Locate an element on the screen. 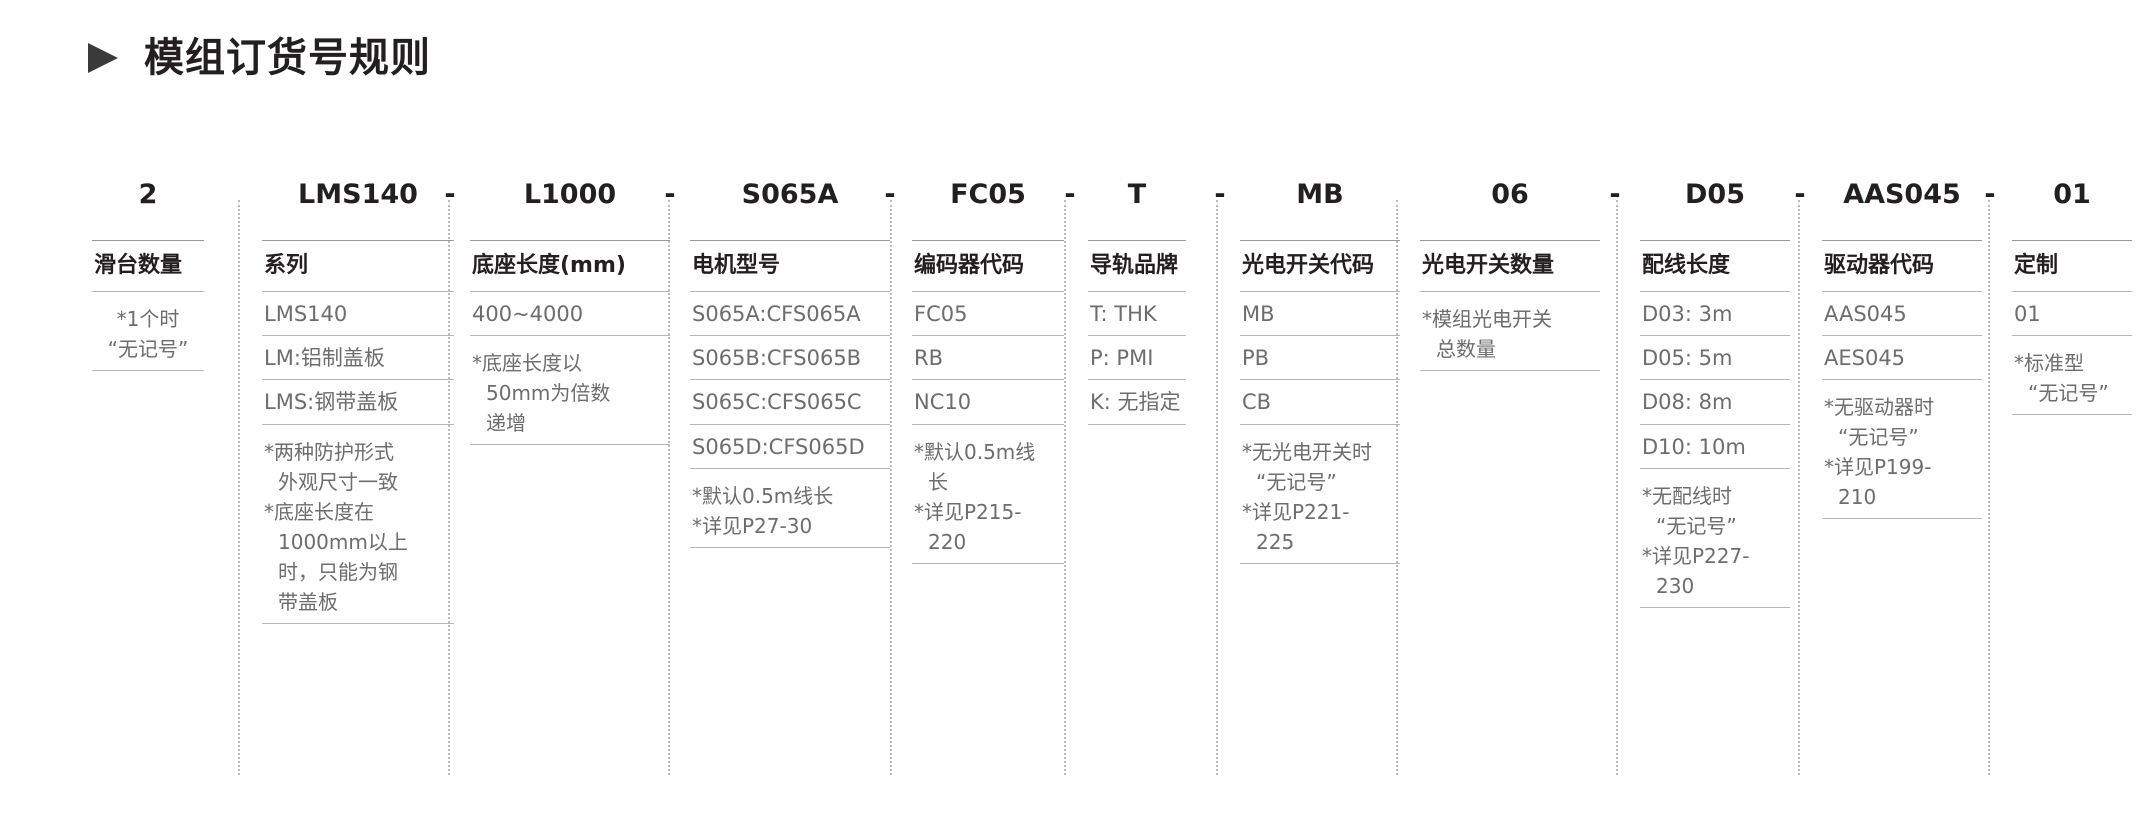  column-option: NC10 is located at coordinates (943, 402).